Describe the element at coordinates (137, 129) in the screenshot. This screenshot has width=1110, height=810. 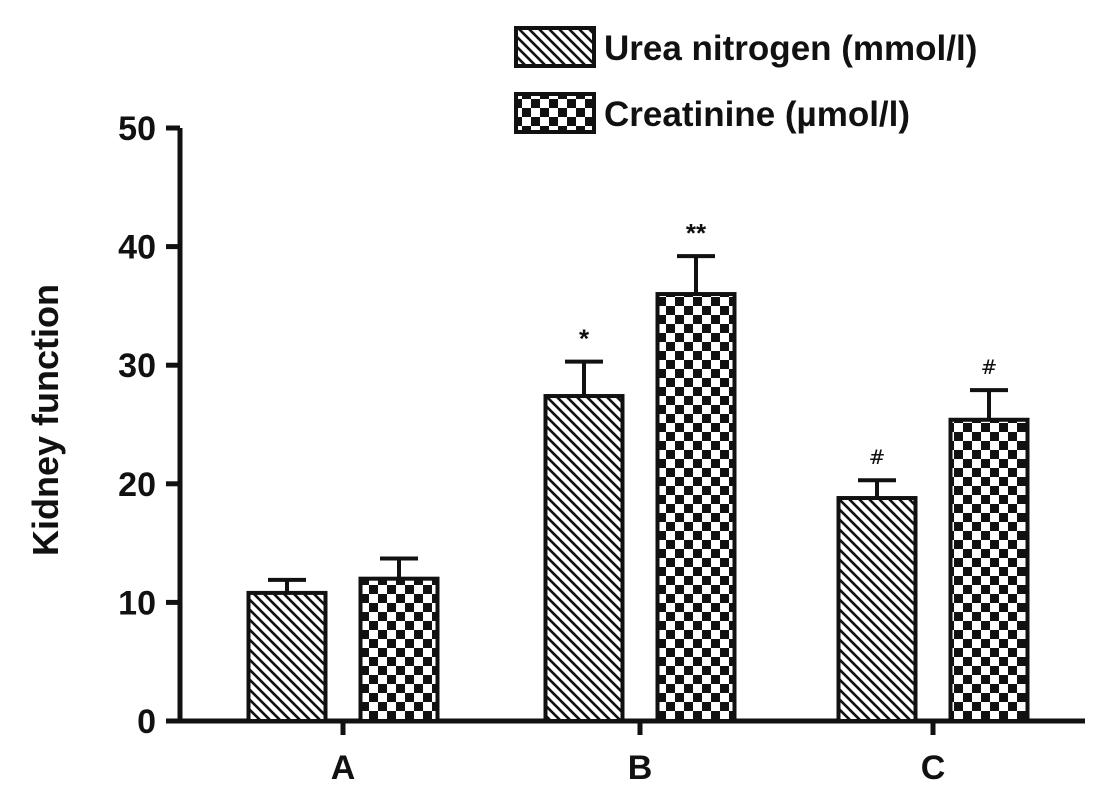
I see `y-tick-label-50: 50` at that location.